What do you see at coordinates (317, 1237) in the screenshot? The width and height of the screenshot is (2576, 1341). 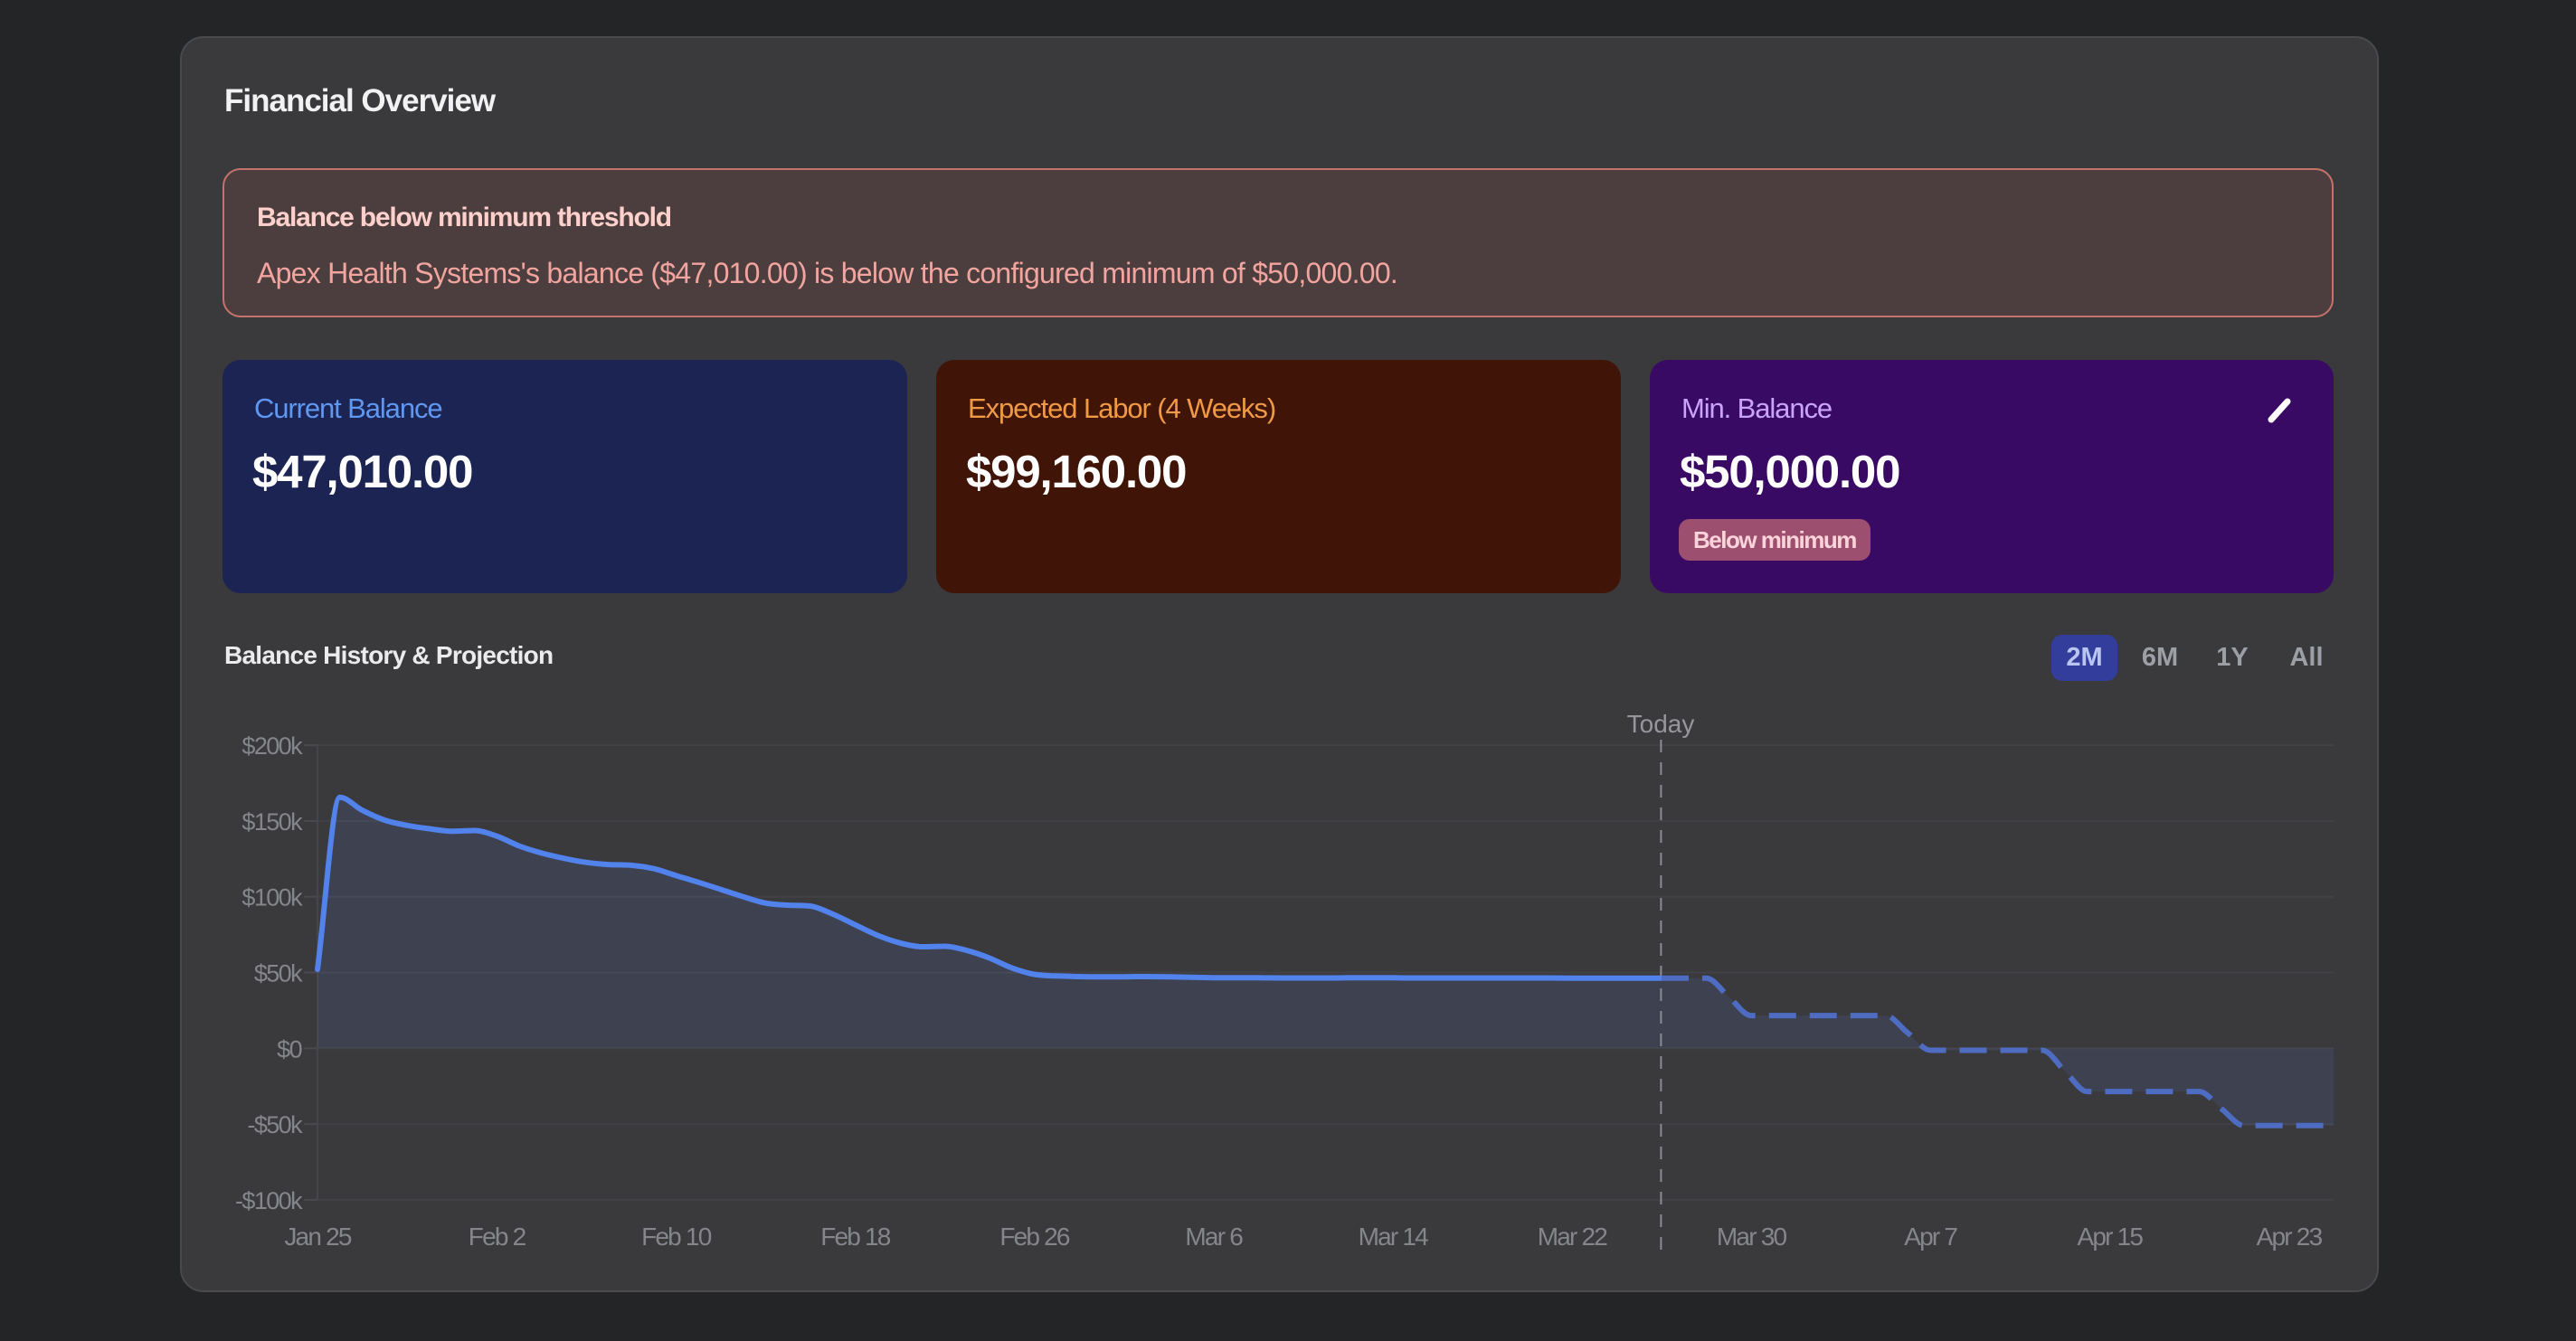 I see `svg-text: Jan 25` at bounding box center [317, 1237].